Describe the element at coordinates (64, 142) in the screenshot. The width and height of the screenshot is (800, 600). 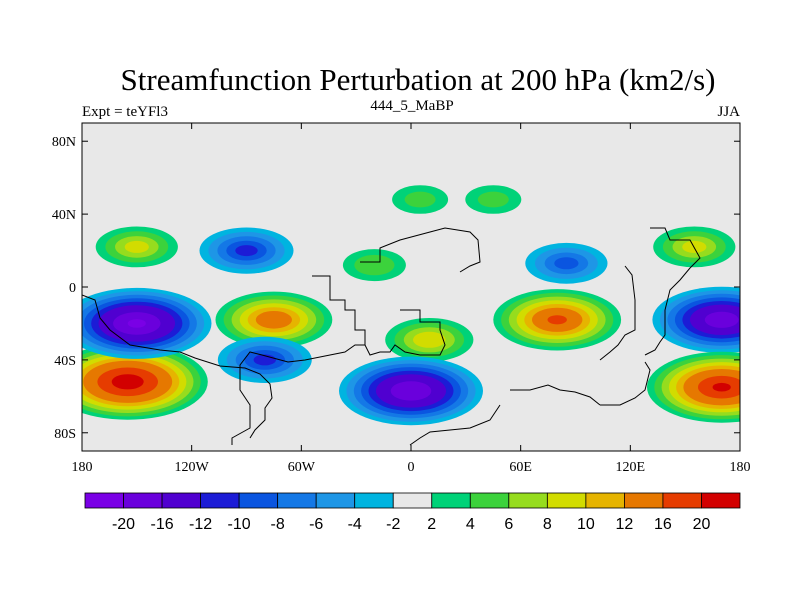
I see `y-tick-label: 80N` at that location.